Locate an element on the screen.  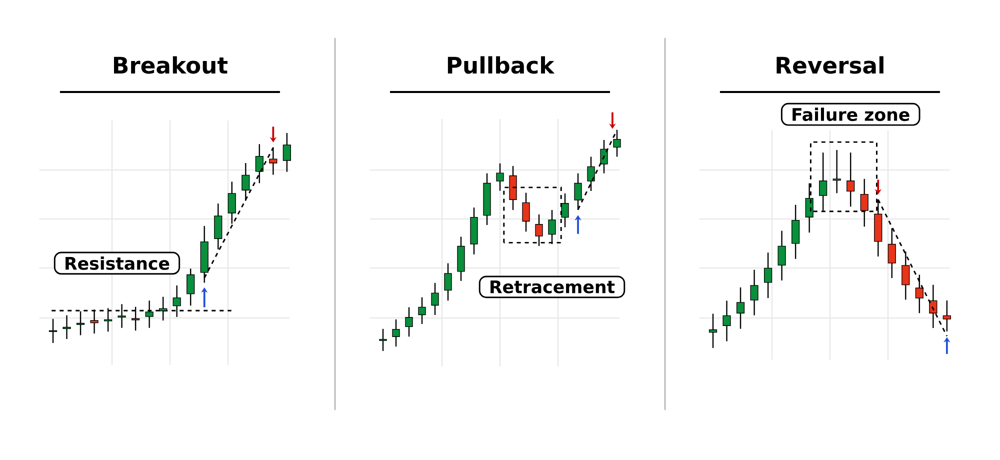
text: Failure zone is located at coordinates (851, 115).